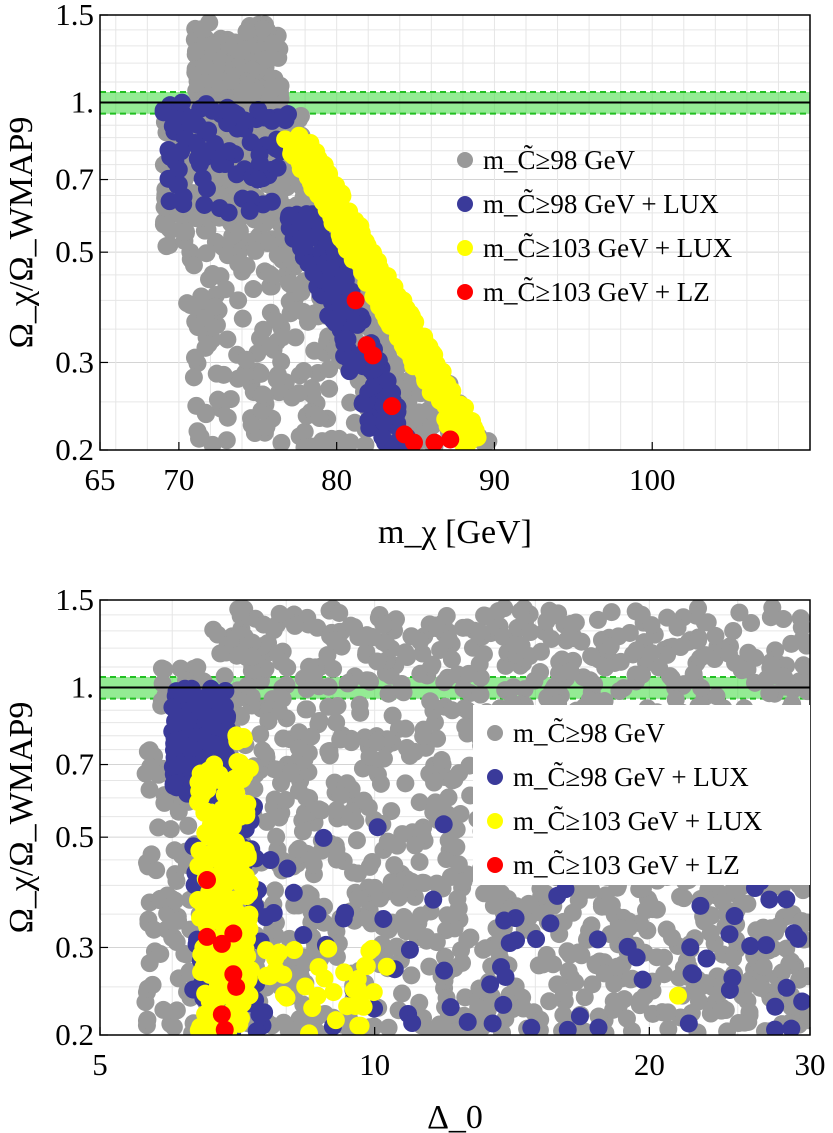  What do you see at coordinates (652, 479) in the screenshot?
I see `x-tick-label: 100` at bounding box center [652, 479].